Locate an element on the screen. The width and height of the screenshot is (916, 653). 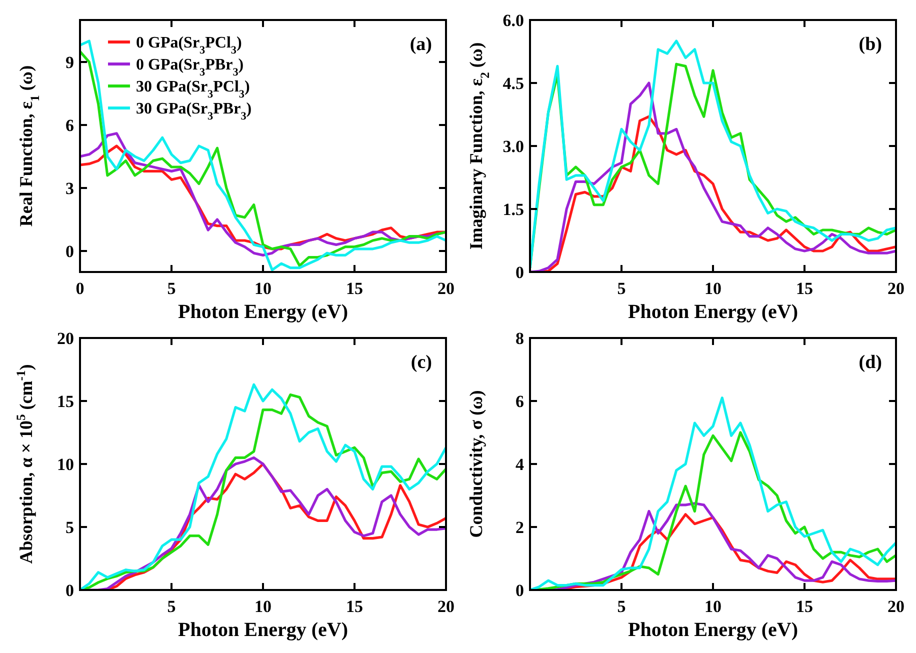
y-tick-label: 8 is located at coordinates (520, 338).